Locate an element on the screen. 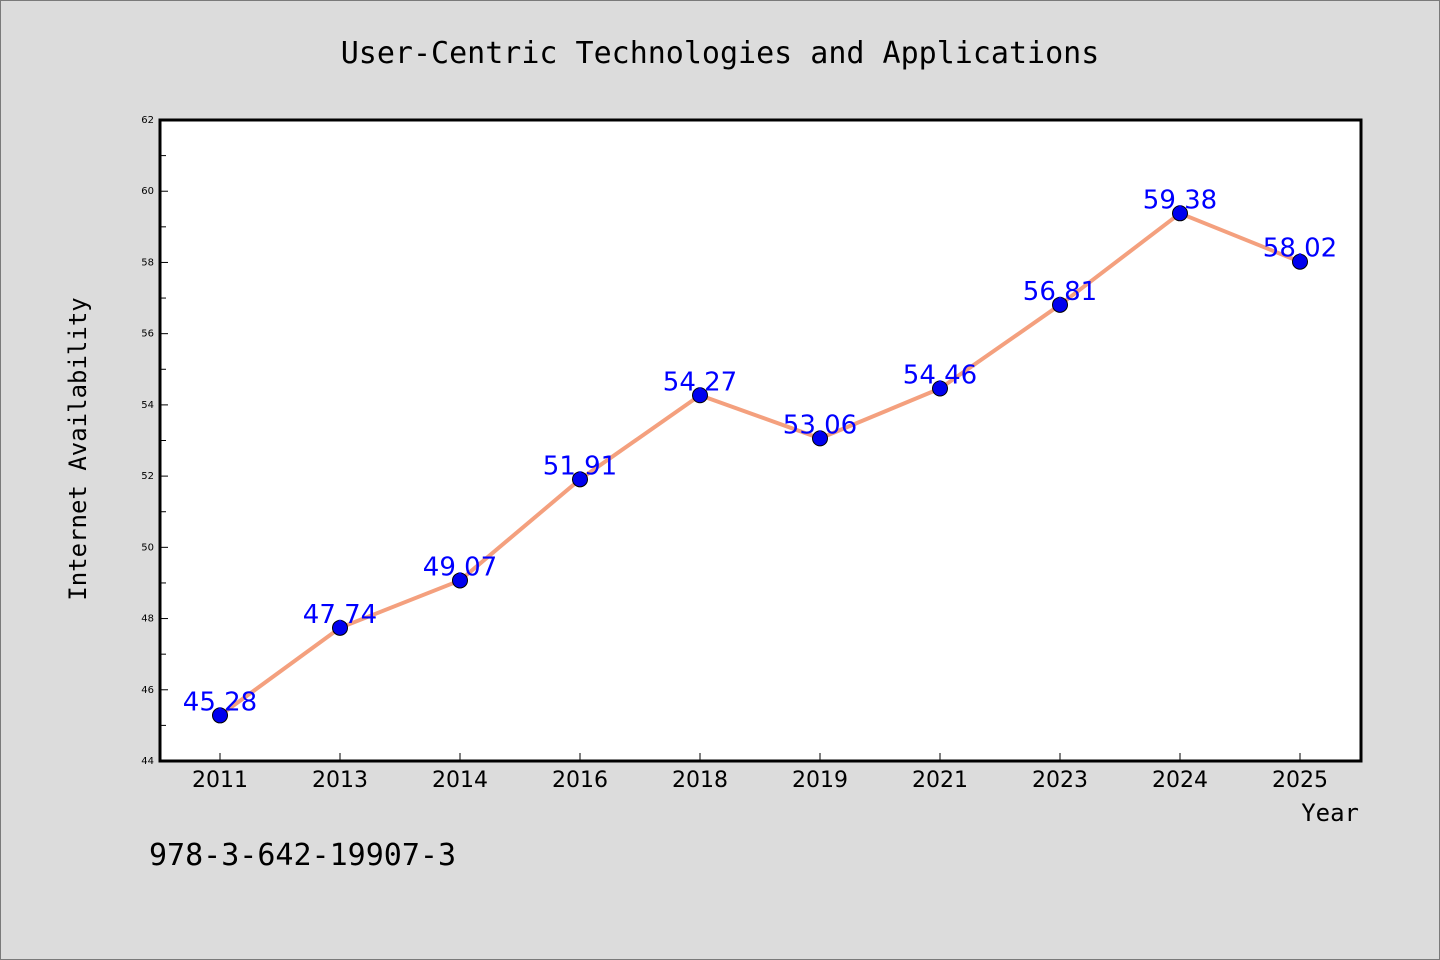 The image size is (1440, 960). data-label: 58.02 is located at coordinates (1300, 249).